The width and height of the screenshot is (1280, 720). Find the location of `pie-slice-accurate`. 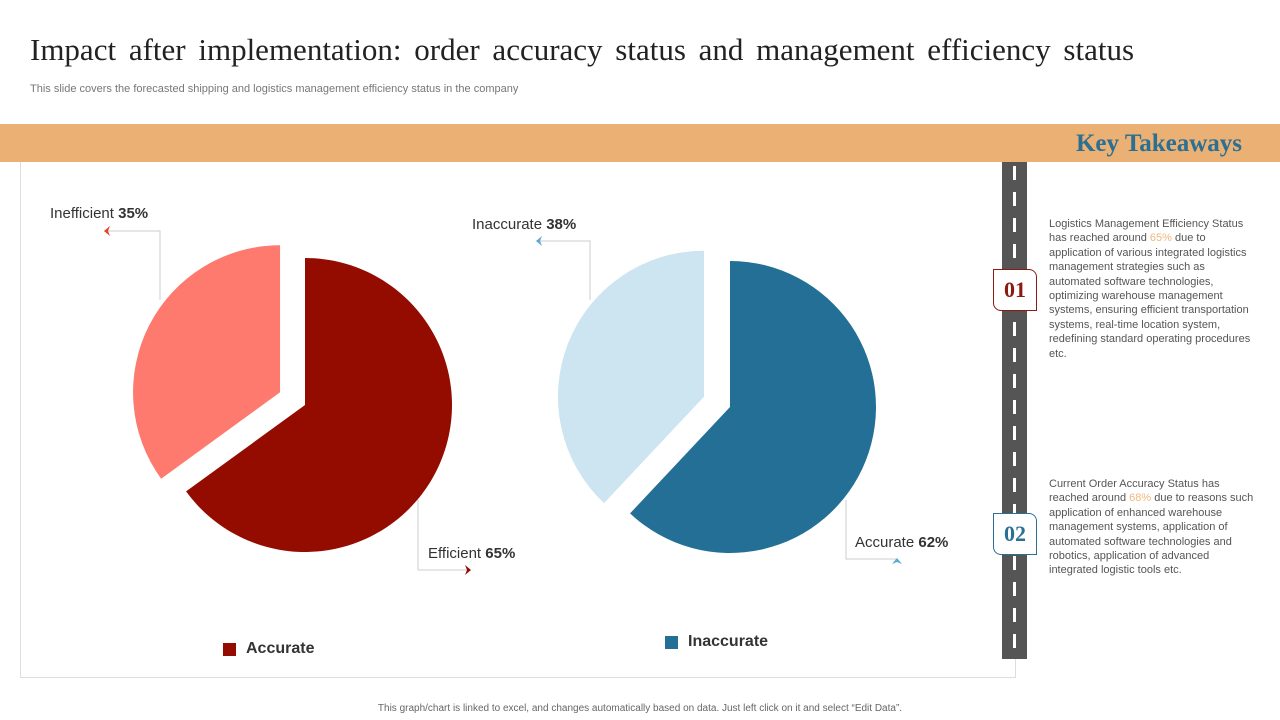

pie-slice-accurate is located at coordinates (753, 407).